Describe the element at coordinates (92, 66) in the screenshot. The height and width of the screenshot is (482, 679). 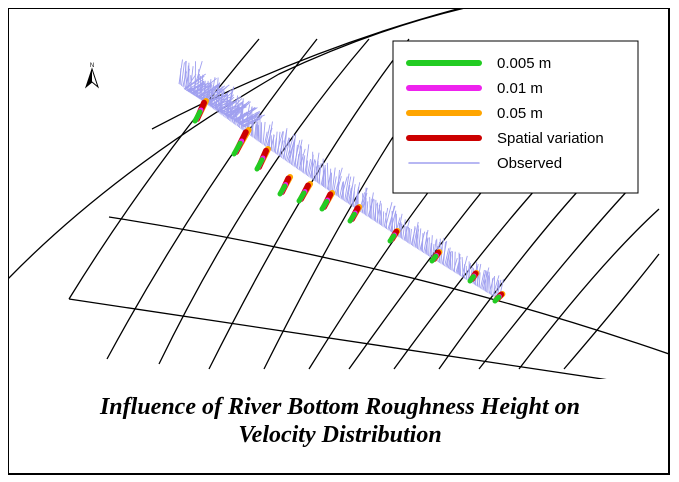
I see `north-arrow-label: N` at that location.